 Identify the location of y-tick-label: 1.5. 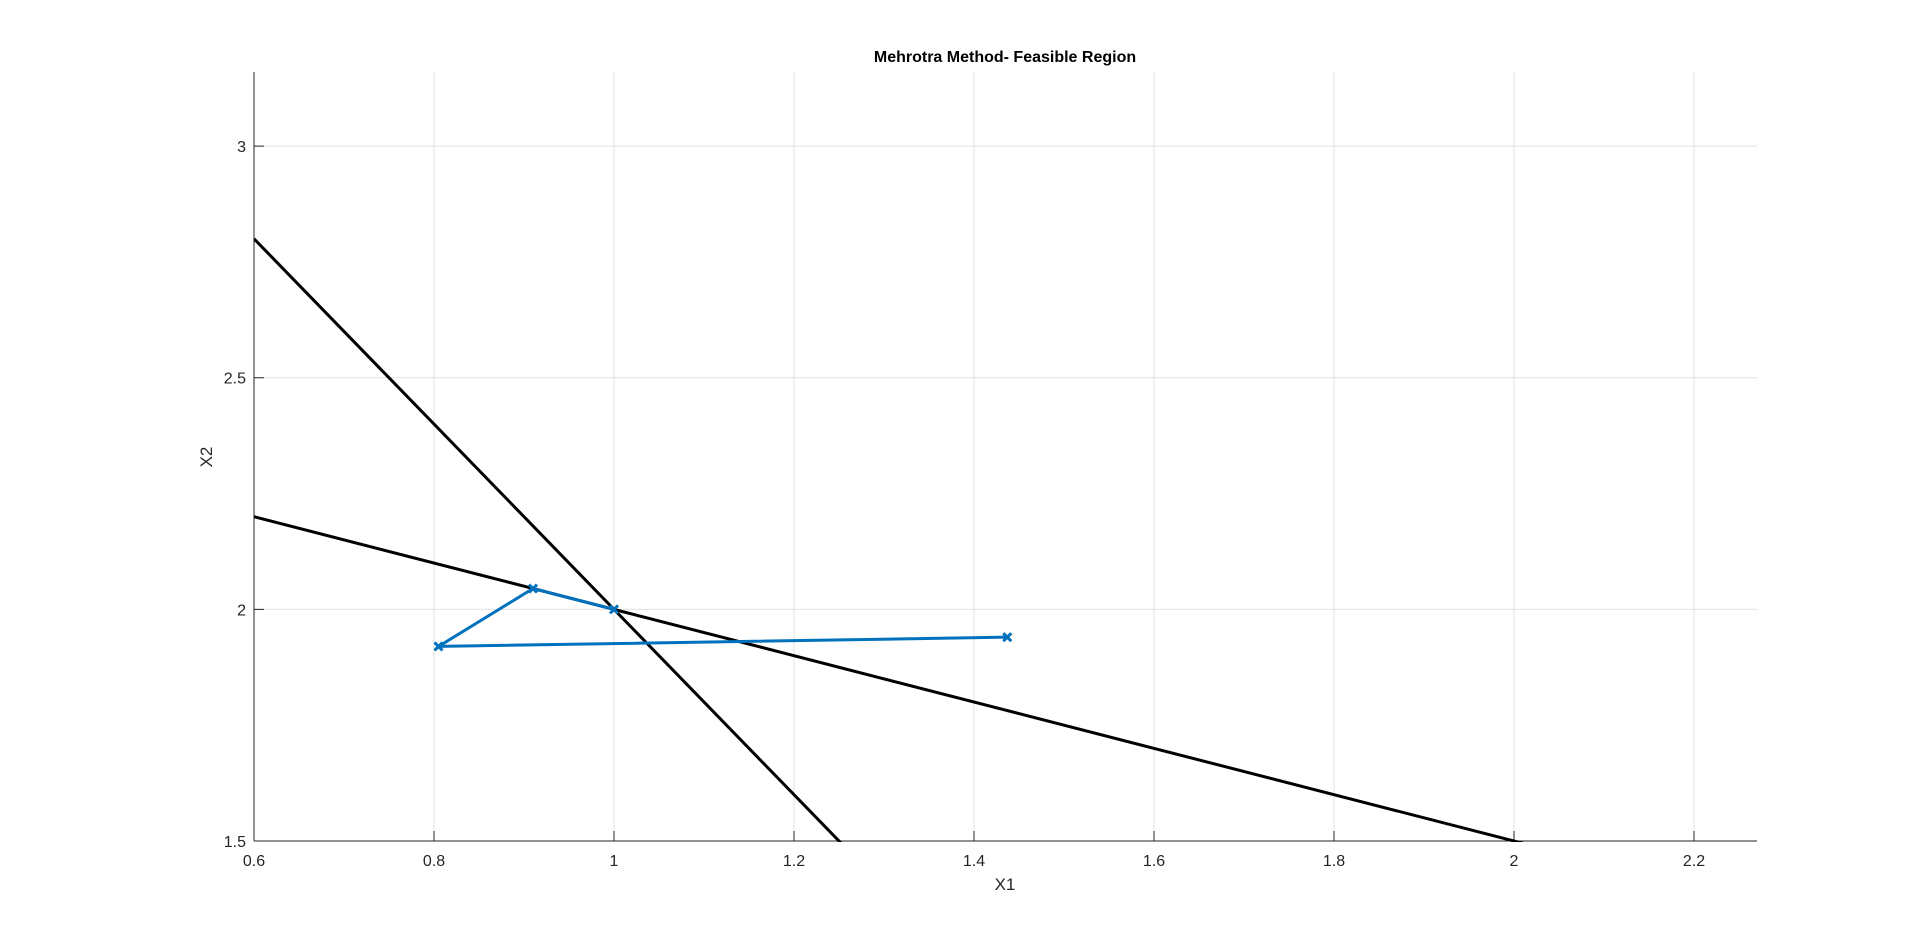
(235, 842).